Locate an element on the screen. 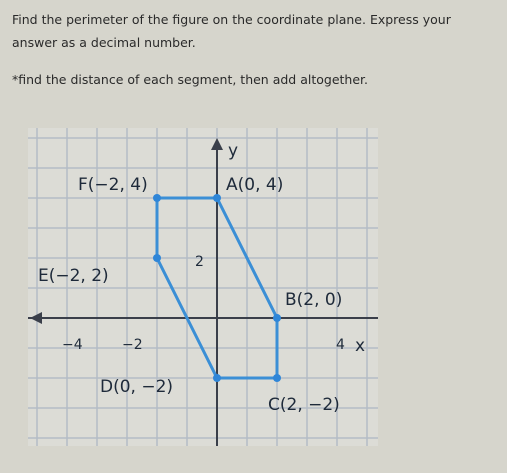  point-label: E(−2, 2) is located at coordinates (73, 276).